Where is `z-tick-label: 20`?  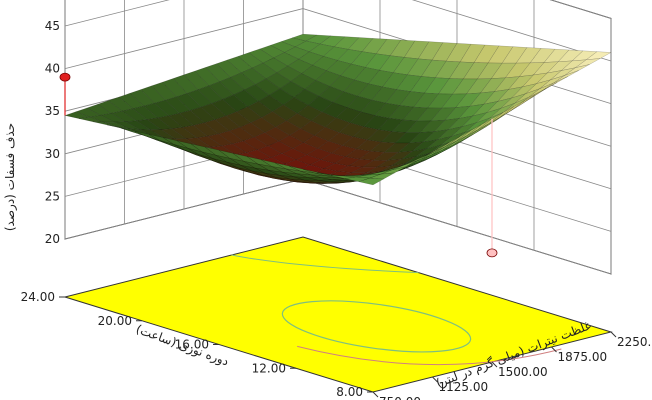
z-tick-label: 20 is located at coordinates (52, 239).